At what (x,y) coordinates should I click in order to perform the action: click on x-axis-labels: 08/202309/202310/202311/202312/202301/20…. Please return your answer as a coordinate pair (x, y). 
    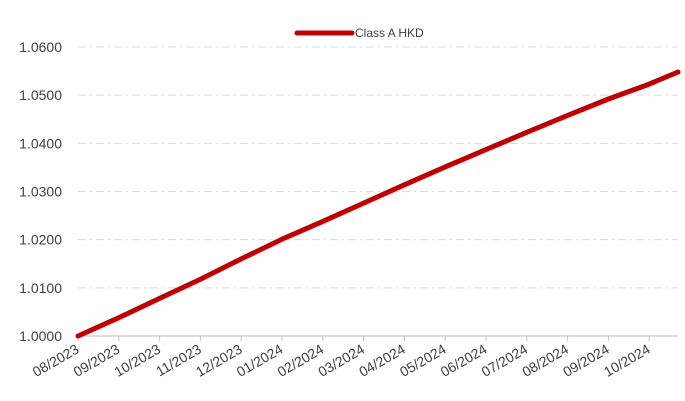
    Looking at the image, I should click on (341, 360).